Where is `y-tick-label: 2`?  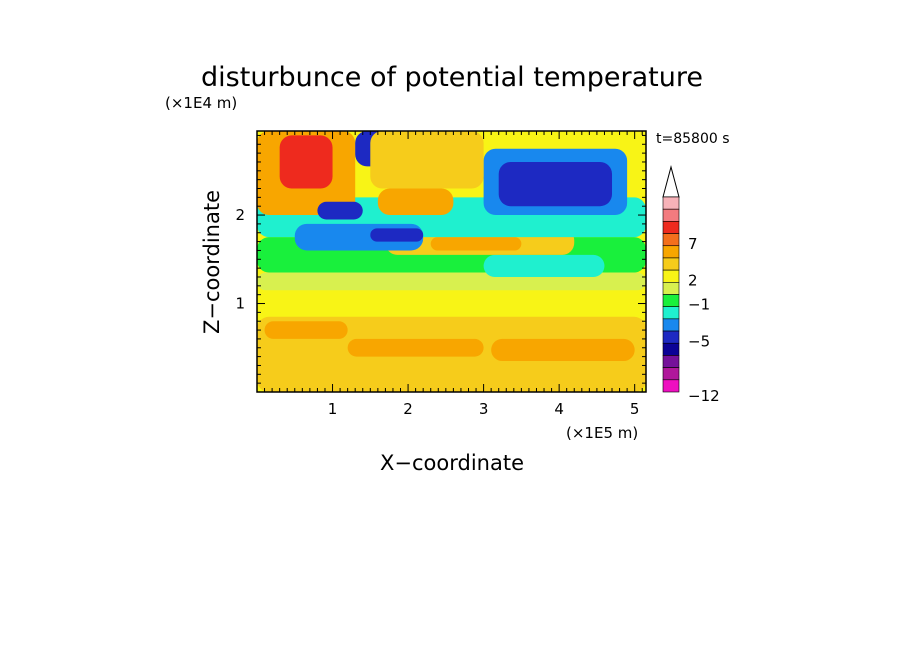
y-tick-label: 2 is located at coordinates (240, 215).